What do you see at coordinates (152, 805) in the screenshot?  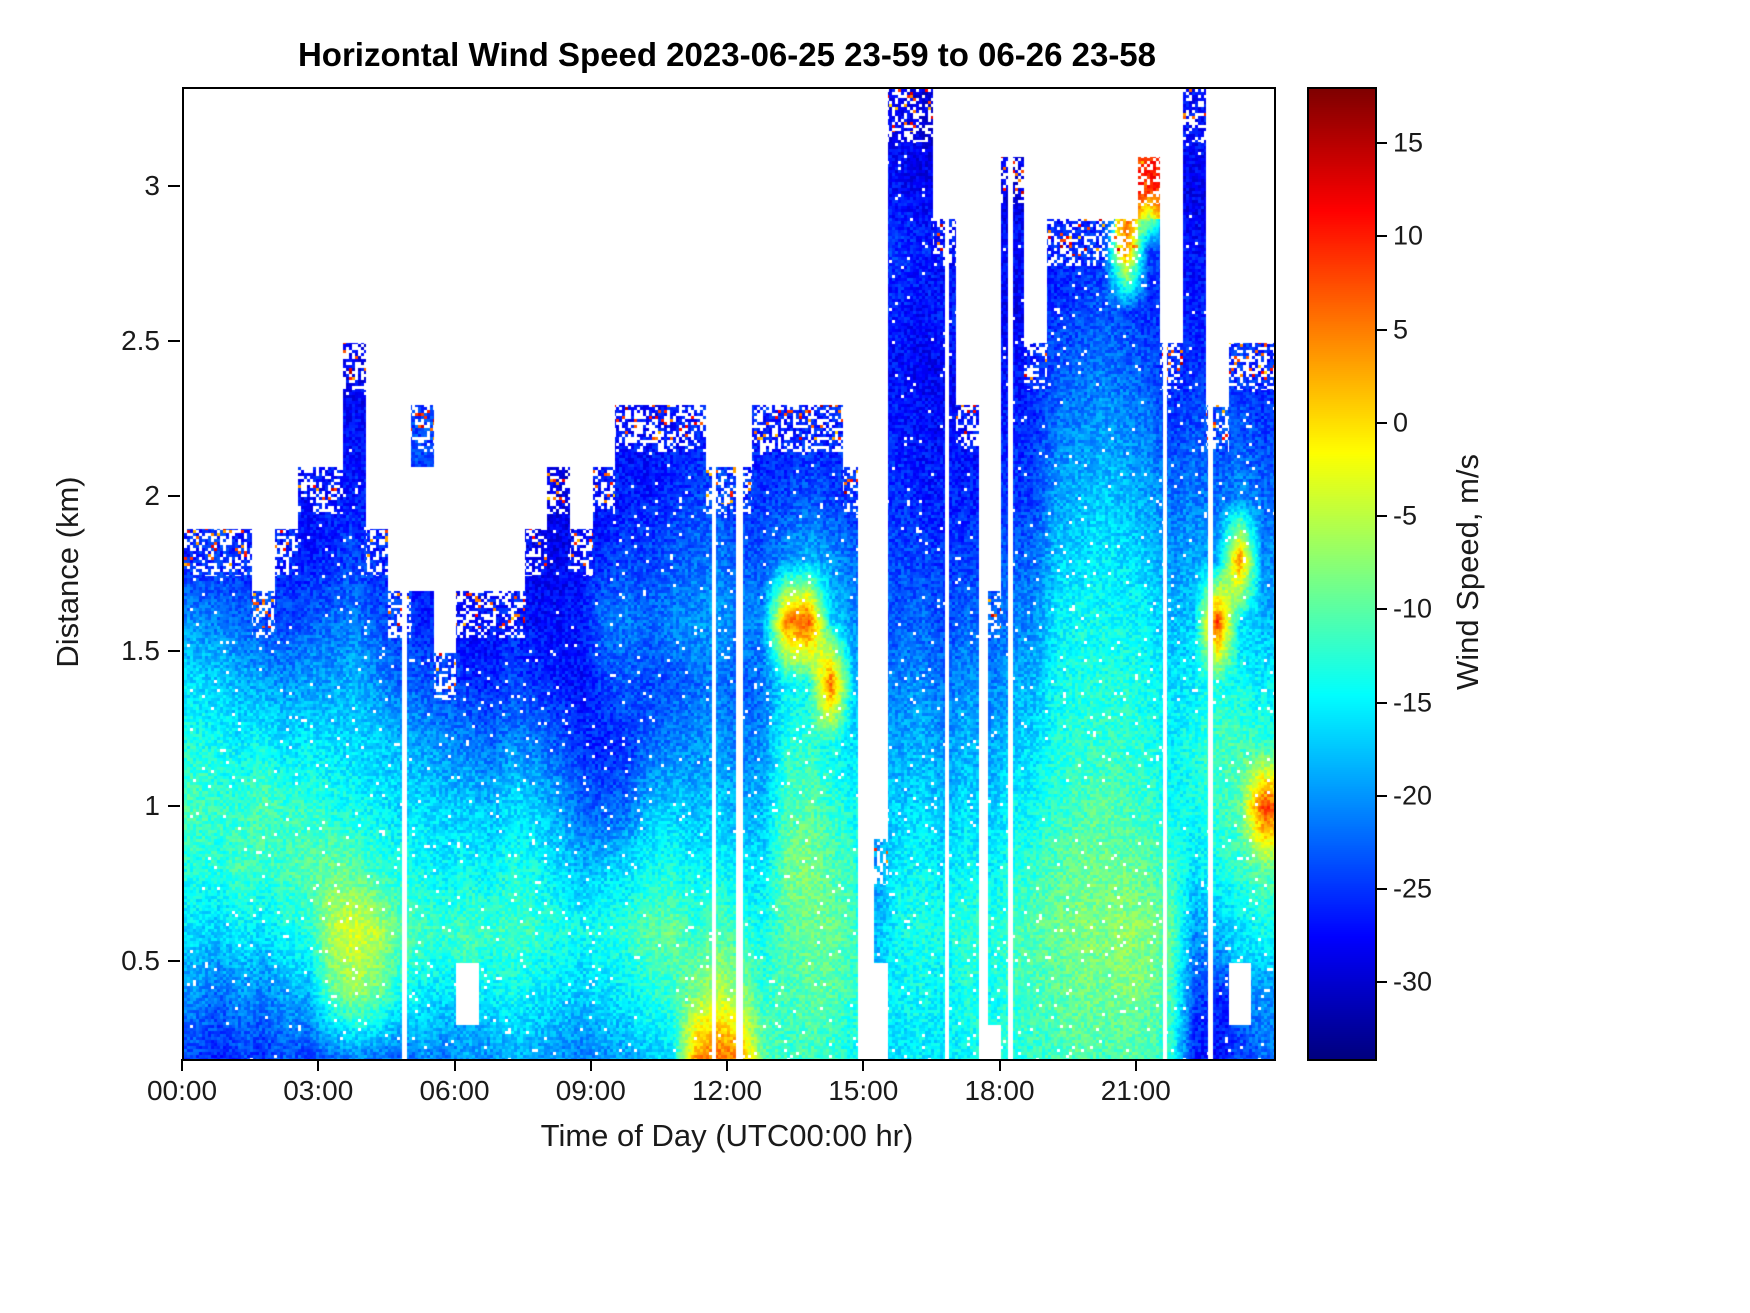 I see `y-tick-label: 1` at bounding box center [152, 805].